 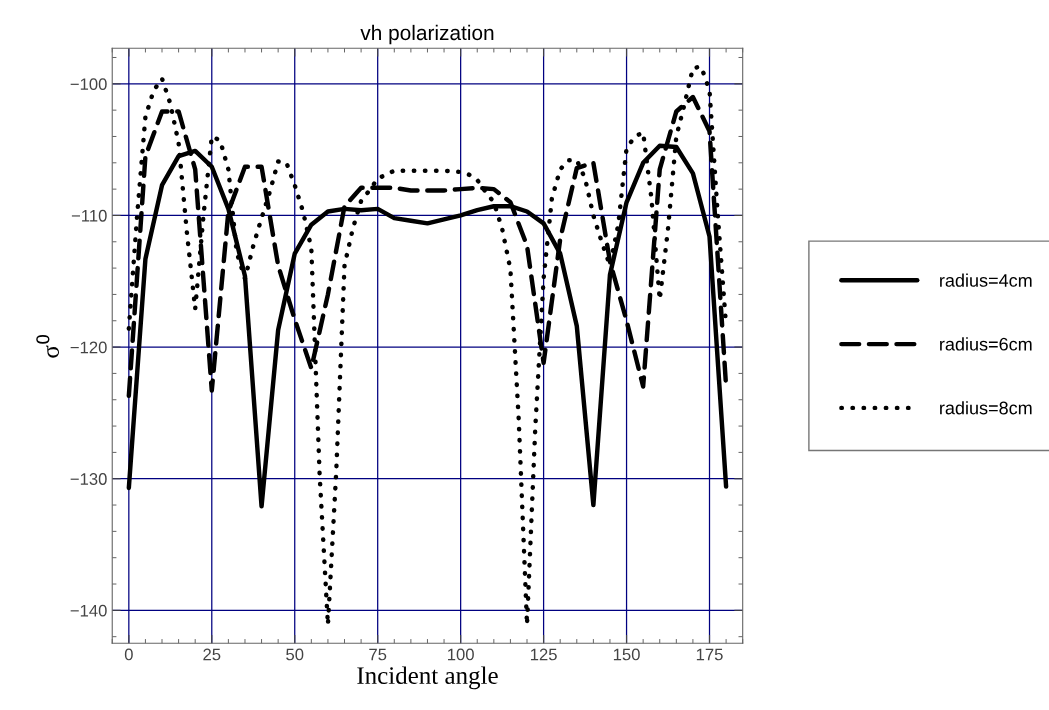 What do you see at coordinates (427, 34) in the screenshot?
I see `chart-title: vh polarization` at bounding box center [427, 34].